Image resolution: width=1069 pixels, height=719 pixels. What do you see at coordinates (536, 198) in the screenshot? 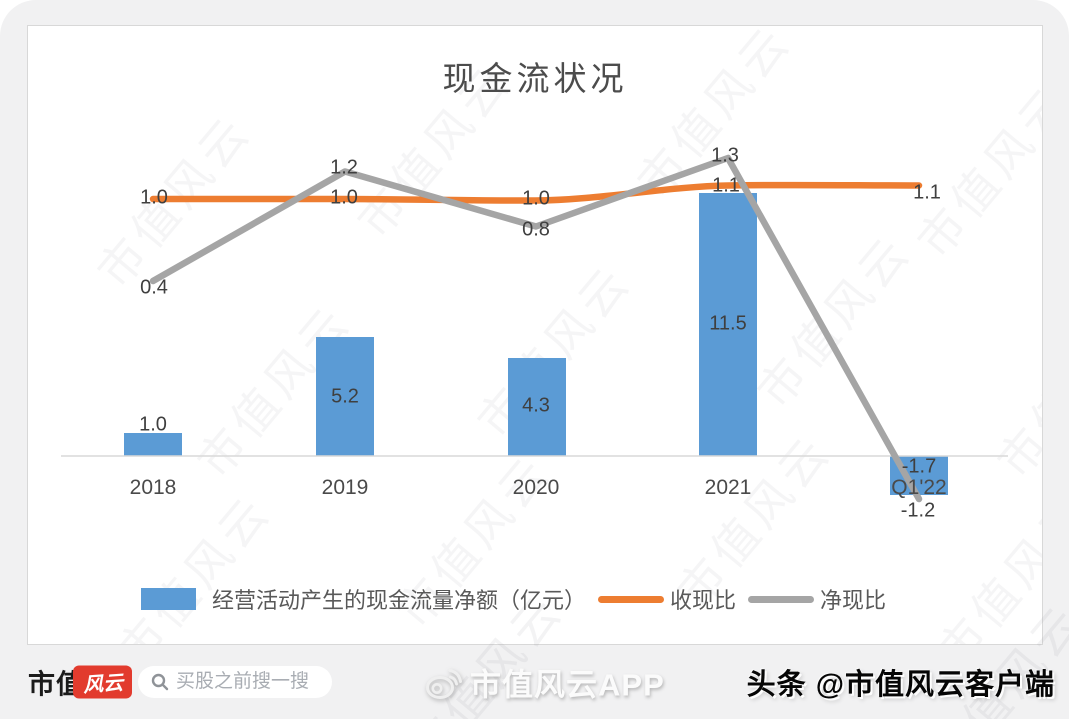
I see `shouxianbi-label-2020: 1.0` at bounding box center [536, 198].